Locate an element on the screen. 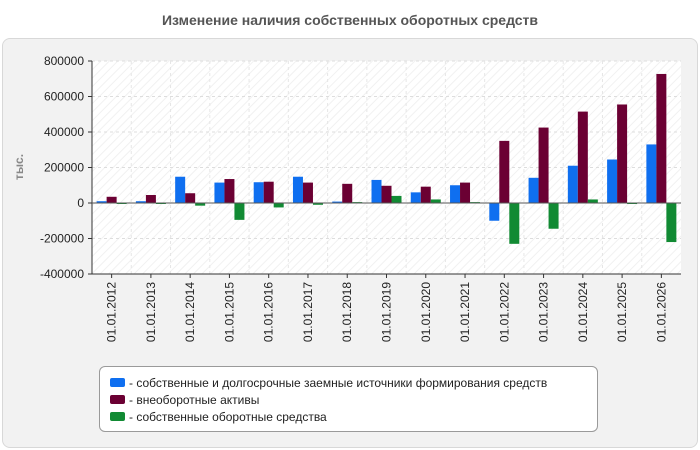  legend-label: - внеоборотные активы is located at coordinates (194, 399).